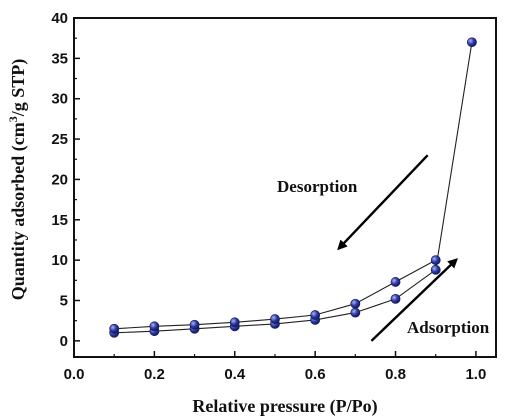 This screenshot has width=515, height=417. What do you see at coordinates (315, 374) in the screenshot?
I see `x-tick-label: 0.6` at bounding box center [315, 374].